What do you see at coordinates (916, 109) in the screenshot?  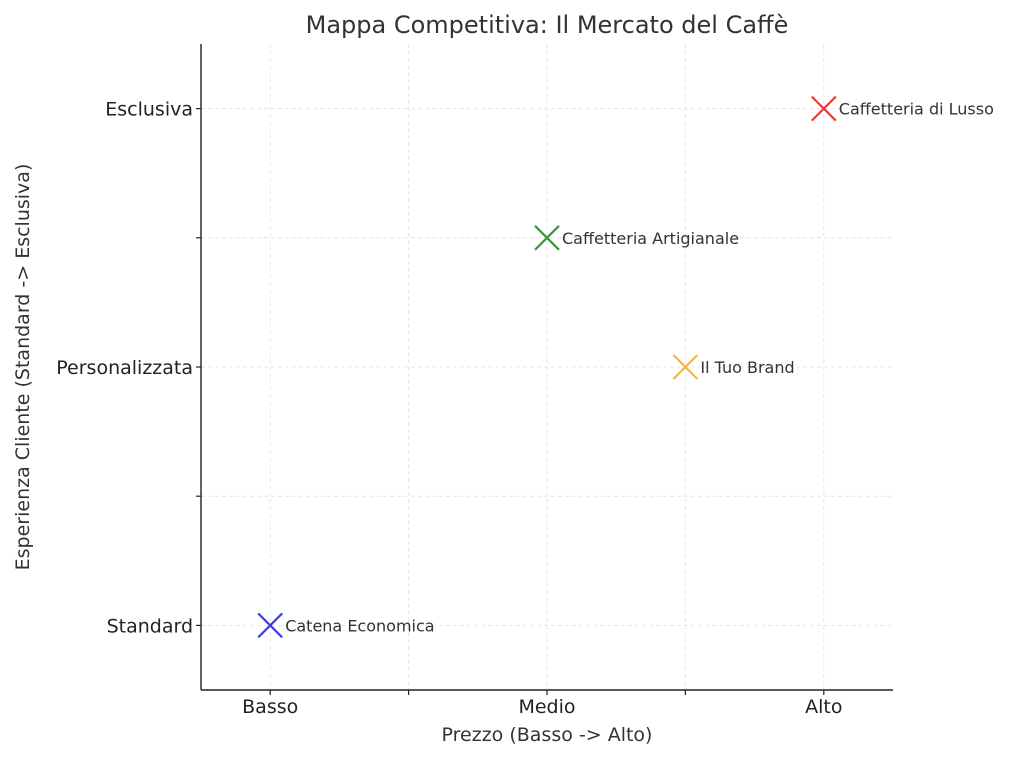 I see `point-label: Caffetteria di Lusso` at bounding box center [916, 109].